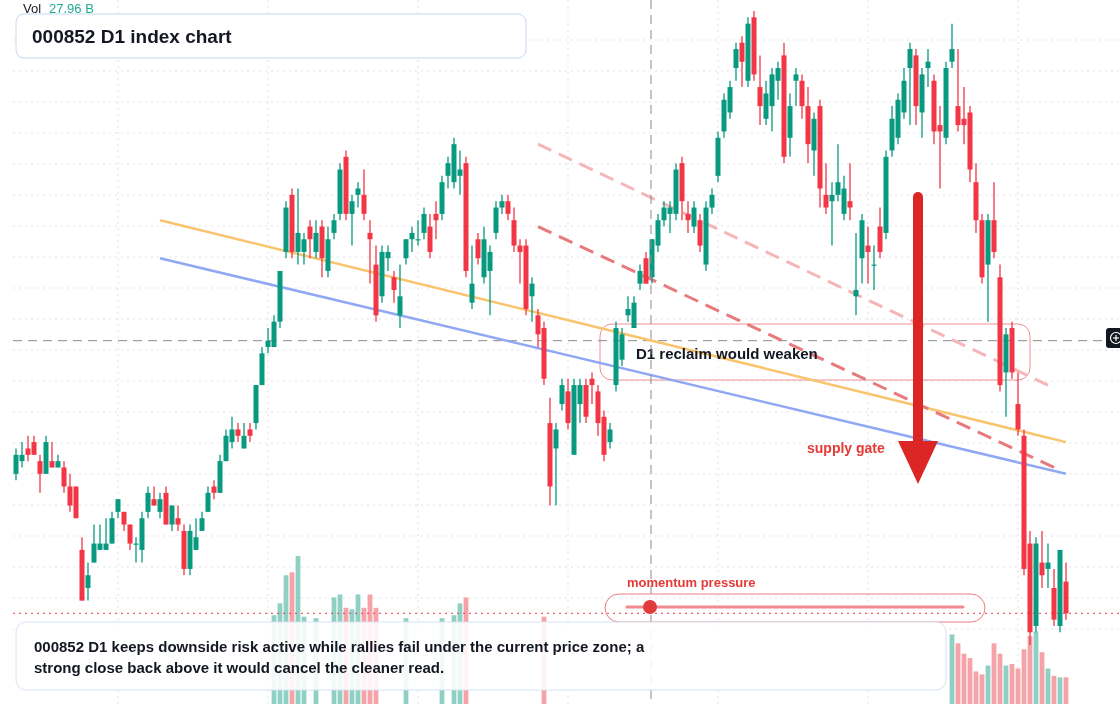 This screenshot has height=704, width=1120. What do you see at coordinates (71, 8) in the screenshot?
I see `chart-subtitle: 27.96 B` at bounding box center [71, 8].